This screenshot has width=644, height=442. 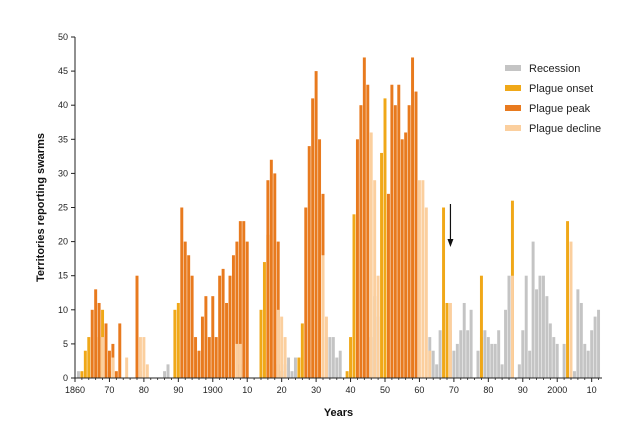 I want to click on bar-peak-1916, so click(x=268, y=279).